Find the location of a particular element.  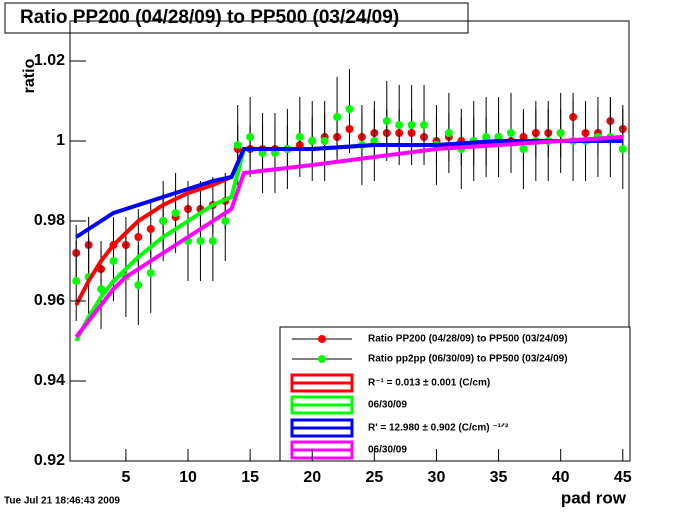

x-tick-label: 40 is located at coordinates (561, 477).